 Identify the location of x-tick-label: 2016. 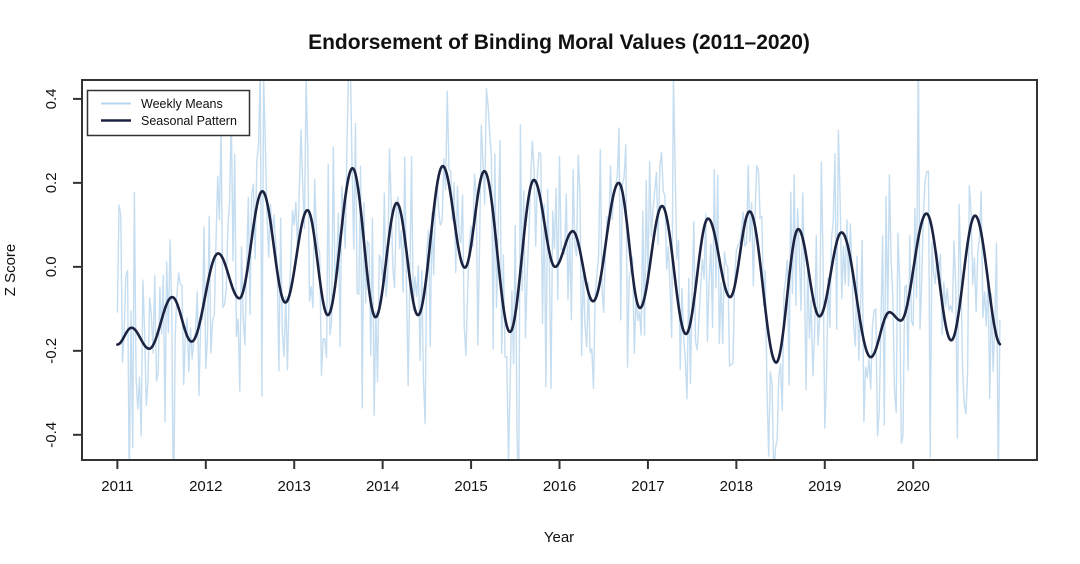
(559, 486).